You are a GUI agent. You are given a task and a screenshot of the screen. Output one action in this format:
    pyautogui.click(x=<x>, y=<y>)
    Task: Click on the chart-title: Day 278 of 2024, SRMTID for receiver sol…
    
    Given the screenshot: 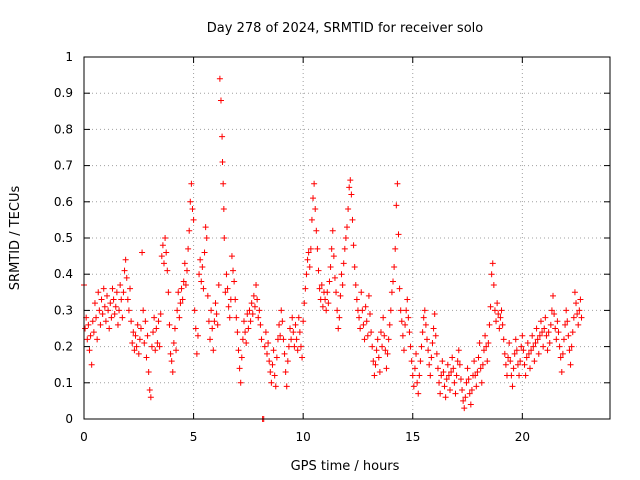 What is the action you would take?
    pyautogui.click(x=345, y=28)
    